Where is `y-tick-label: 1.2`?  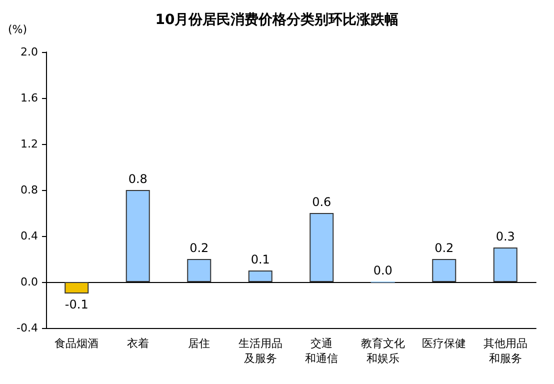
y-tick-label: 1.2 is located at coordinates (29, 144).